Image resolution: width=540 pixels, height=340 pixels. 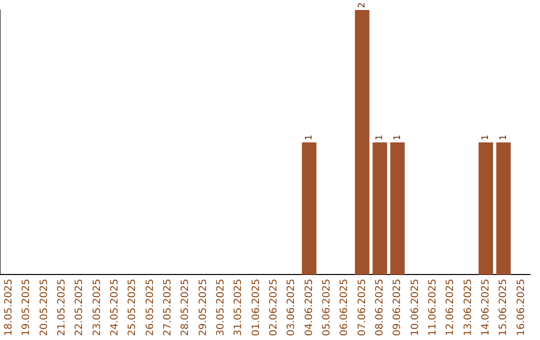 What do you see at coordinates (415, 307) in the screenshot?
I see `x-tick-label: 10.06.2025` at bounding box center [415, 307].